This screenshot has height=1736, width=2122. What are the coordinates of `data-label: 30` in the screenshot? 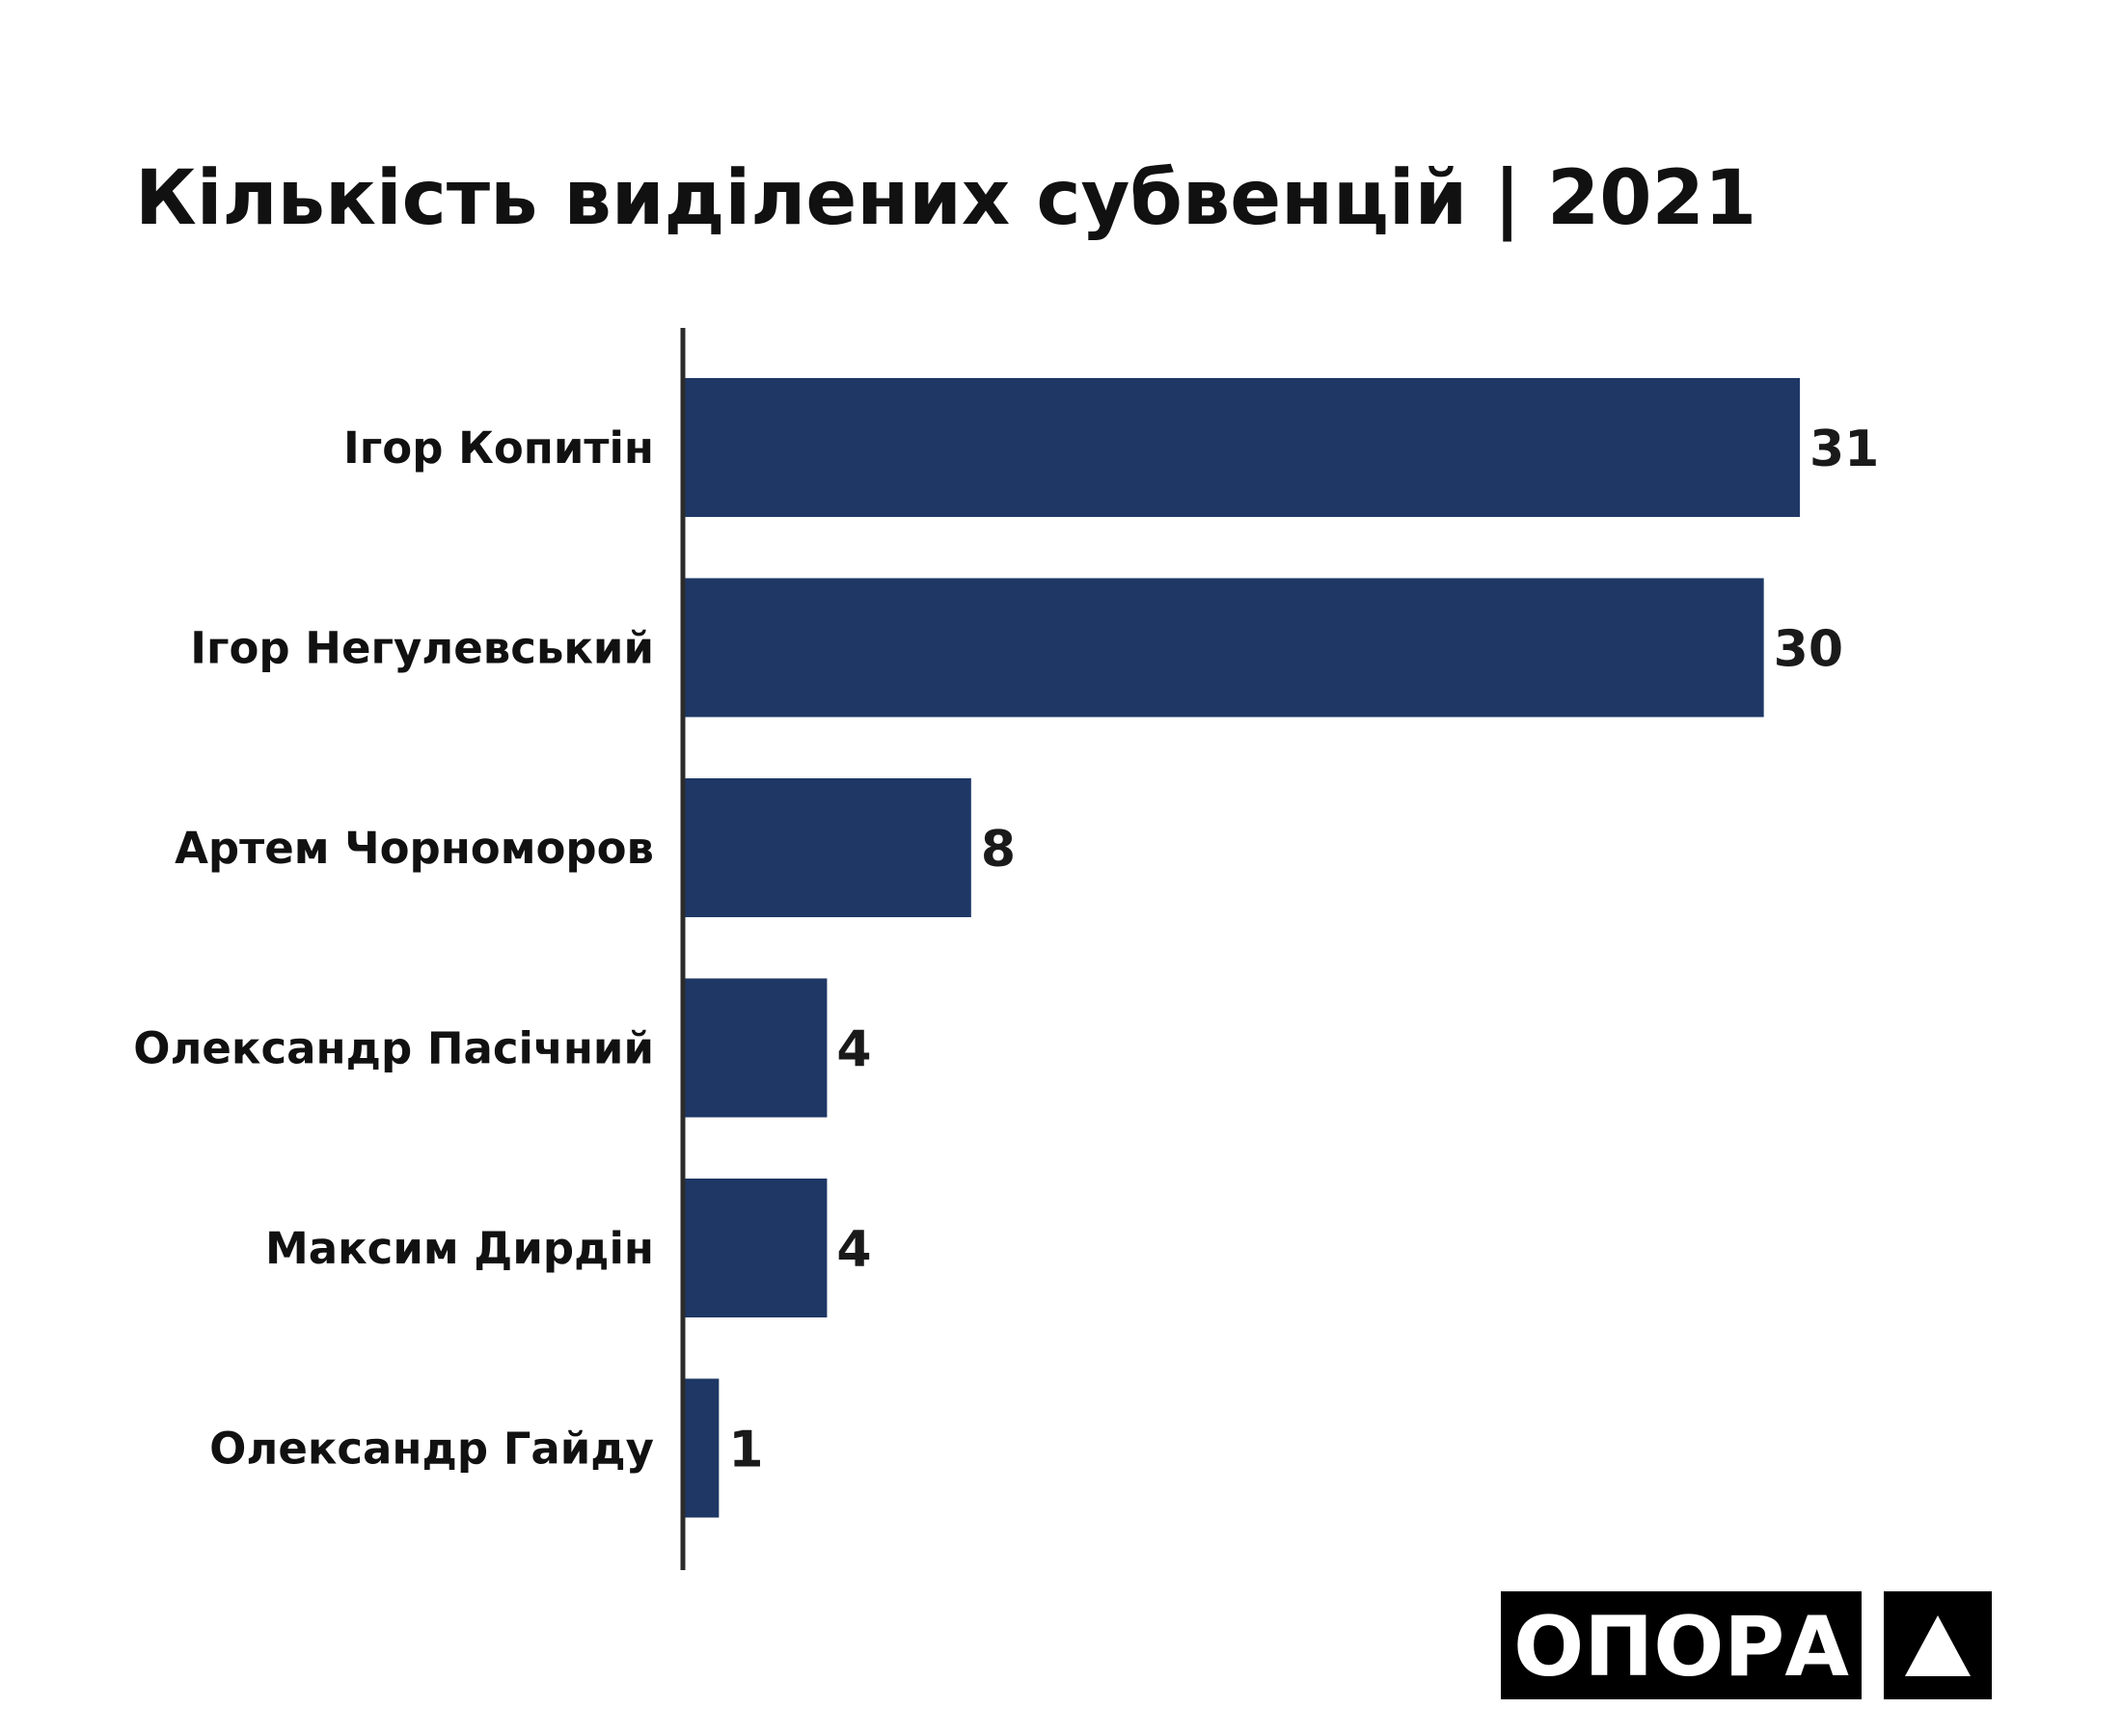 It's located at (1809, 650).